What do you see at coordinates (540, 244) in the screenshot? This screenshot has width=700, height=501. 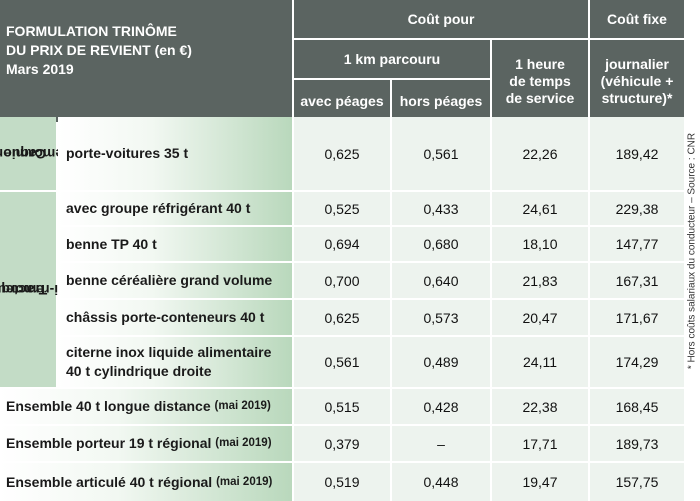 I see `cell-heure: 18,10` at bounding box center [540, 244].